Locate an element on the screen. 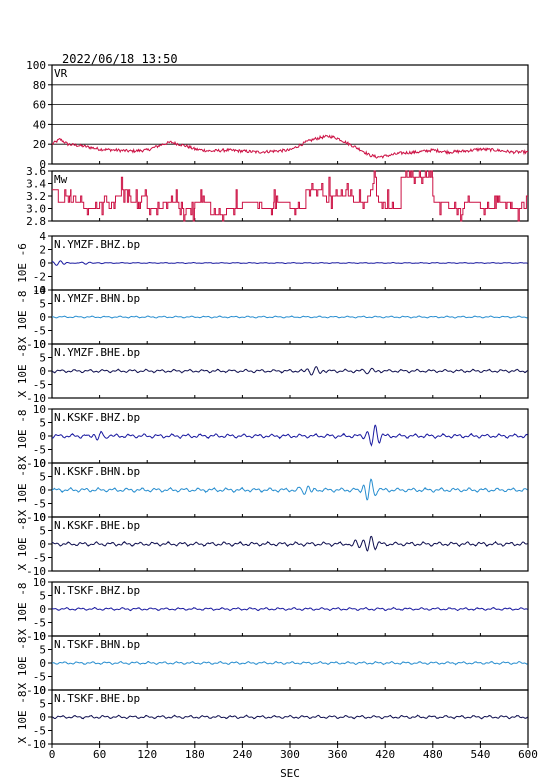 This screenshot has width=554, height=781. y-tick-label: 3.6 is located at coordinates (36, 171).